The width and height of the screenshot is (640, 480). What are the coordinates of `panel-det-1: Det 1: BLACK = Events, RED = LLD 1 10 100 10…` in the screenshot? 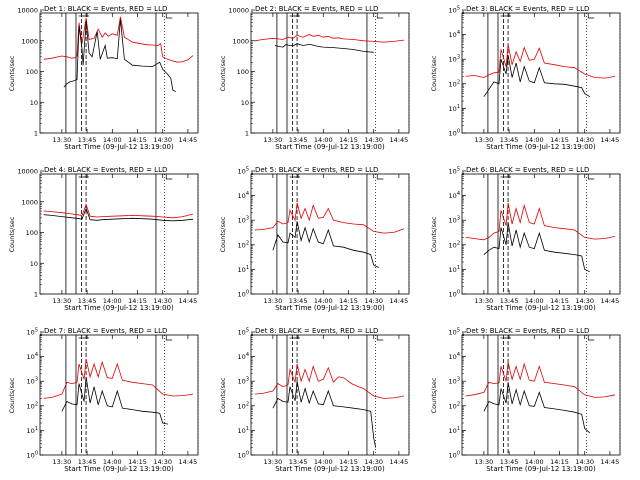 It's located at (103, 78).